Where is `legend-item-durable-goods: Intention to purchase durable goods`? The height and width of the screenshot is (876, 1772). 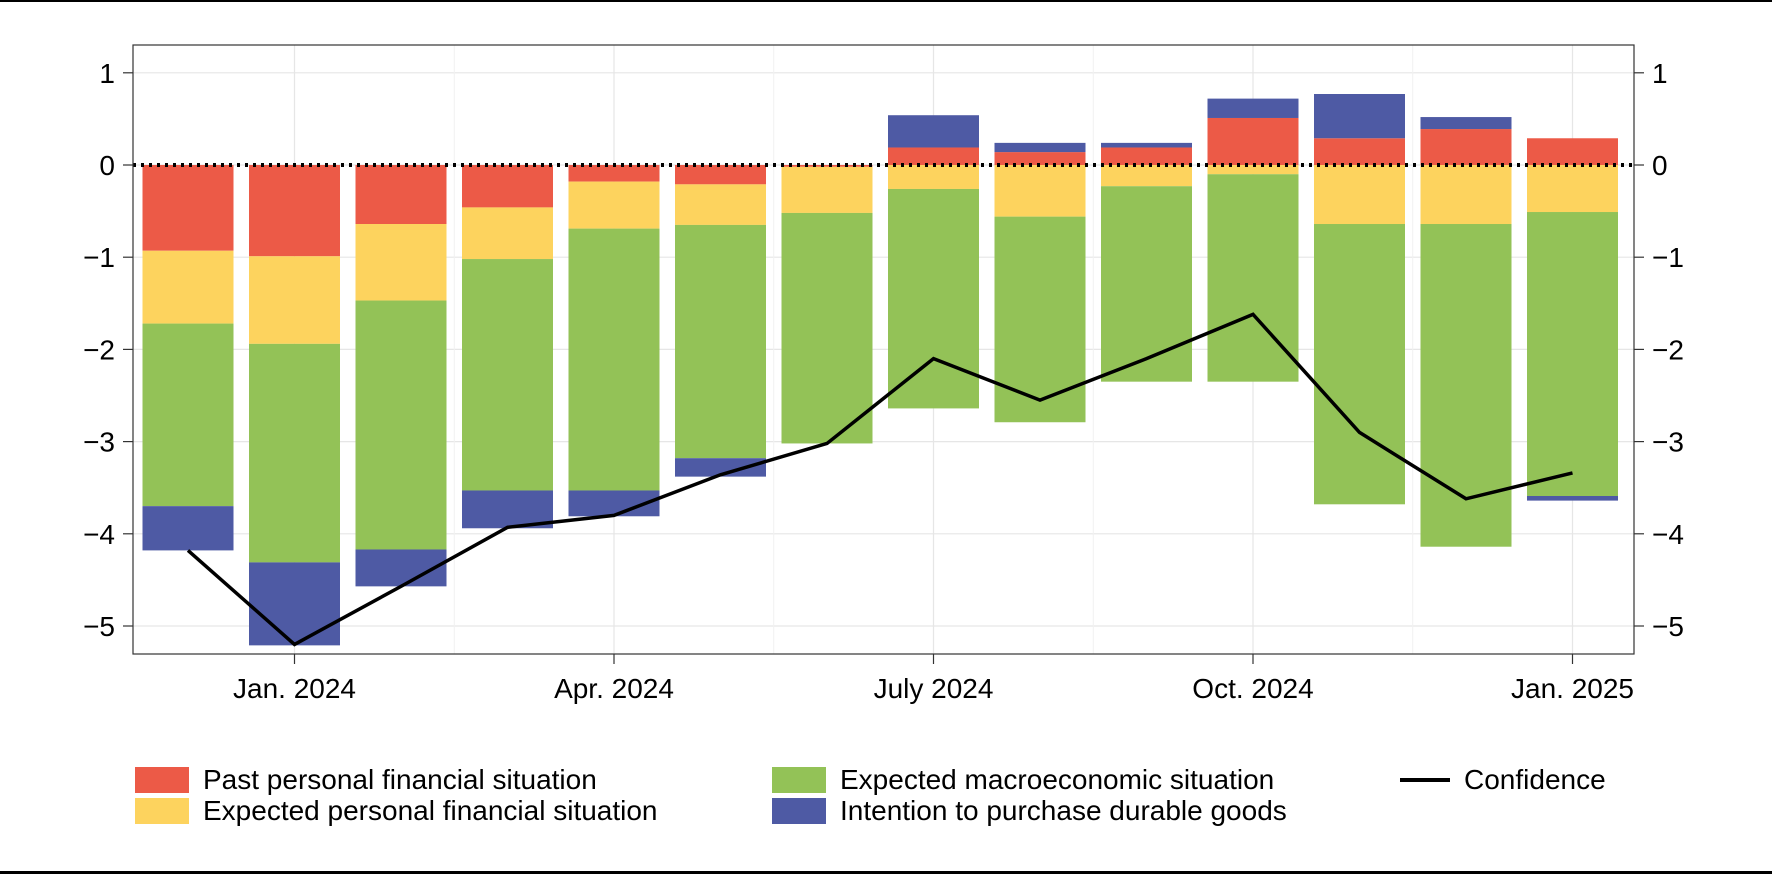 legend-item-durable-goods: Intention to purchase durable goods is located at coordinates (1029, 810).